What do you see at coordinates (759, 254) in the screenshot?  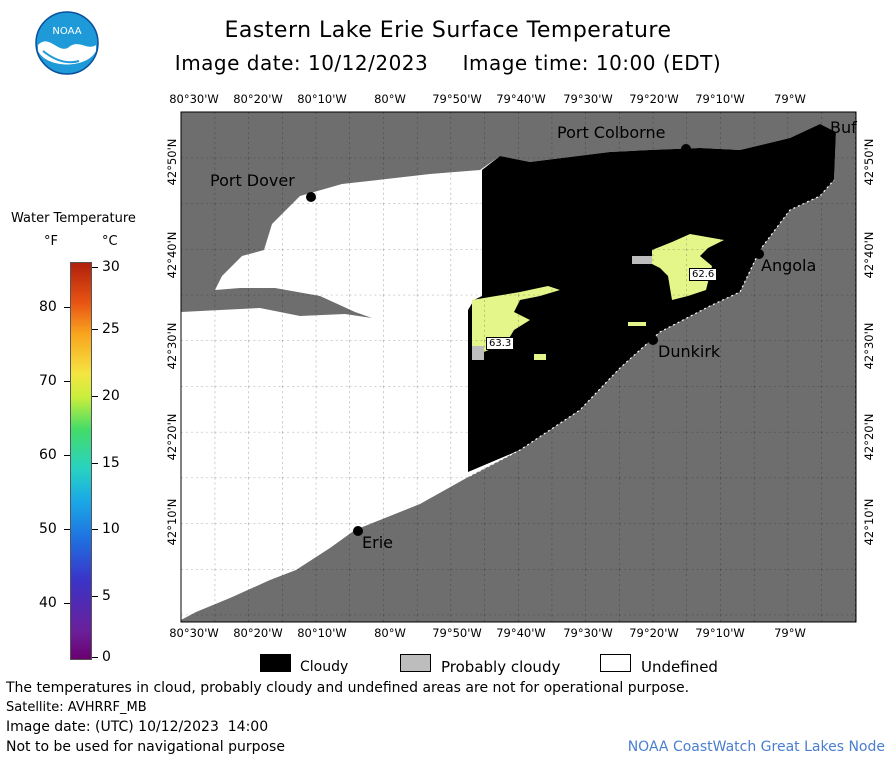 I see `angola-marker` at bounding box center [759, 254].